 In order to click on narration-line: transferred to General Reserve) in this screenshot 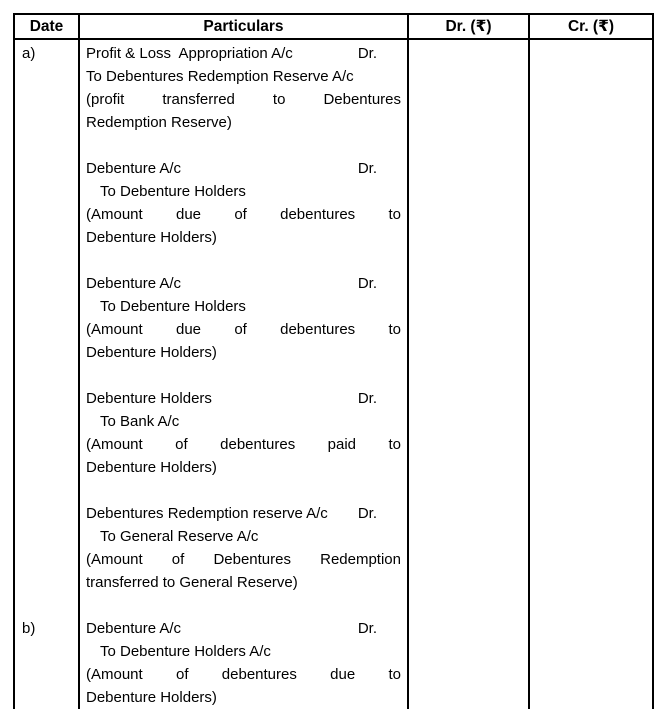, I will do `click(192, 582)`.